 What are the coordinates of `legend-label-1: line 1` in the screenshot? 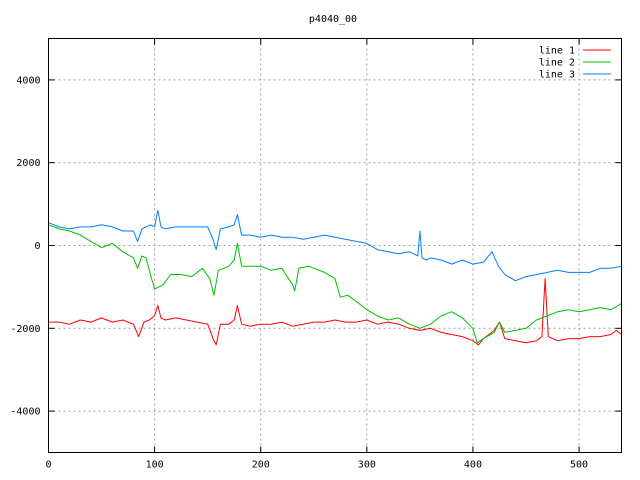 It's located at (557, 51).